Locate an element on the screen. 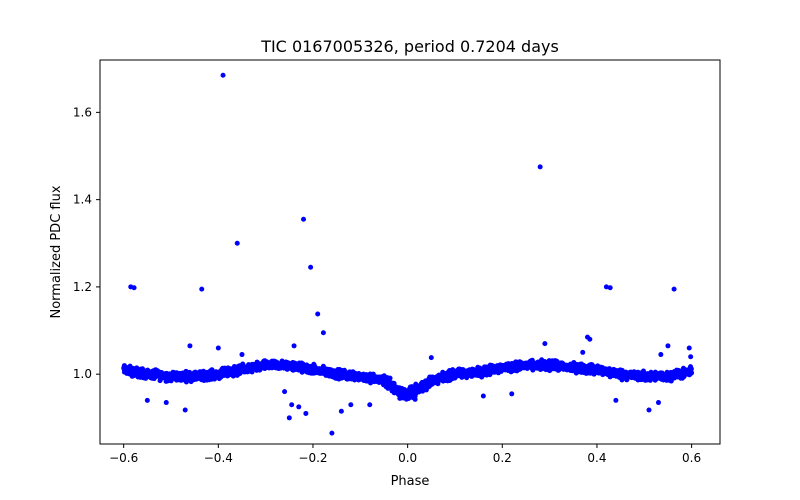 This screenshot has height=500, width=800. y-axis-ticks: 1.0 1.2 1.4 1.6 is located at coordinates (86, 243).